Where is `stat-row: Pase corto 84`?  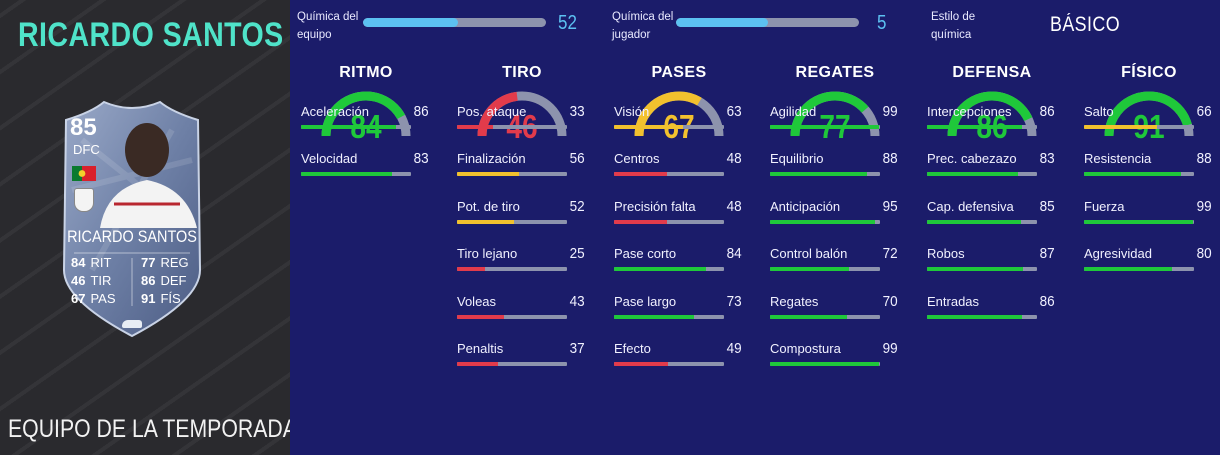 stat-row: Pase corto 84 is located at coordinates (679, 260).